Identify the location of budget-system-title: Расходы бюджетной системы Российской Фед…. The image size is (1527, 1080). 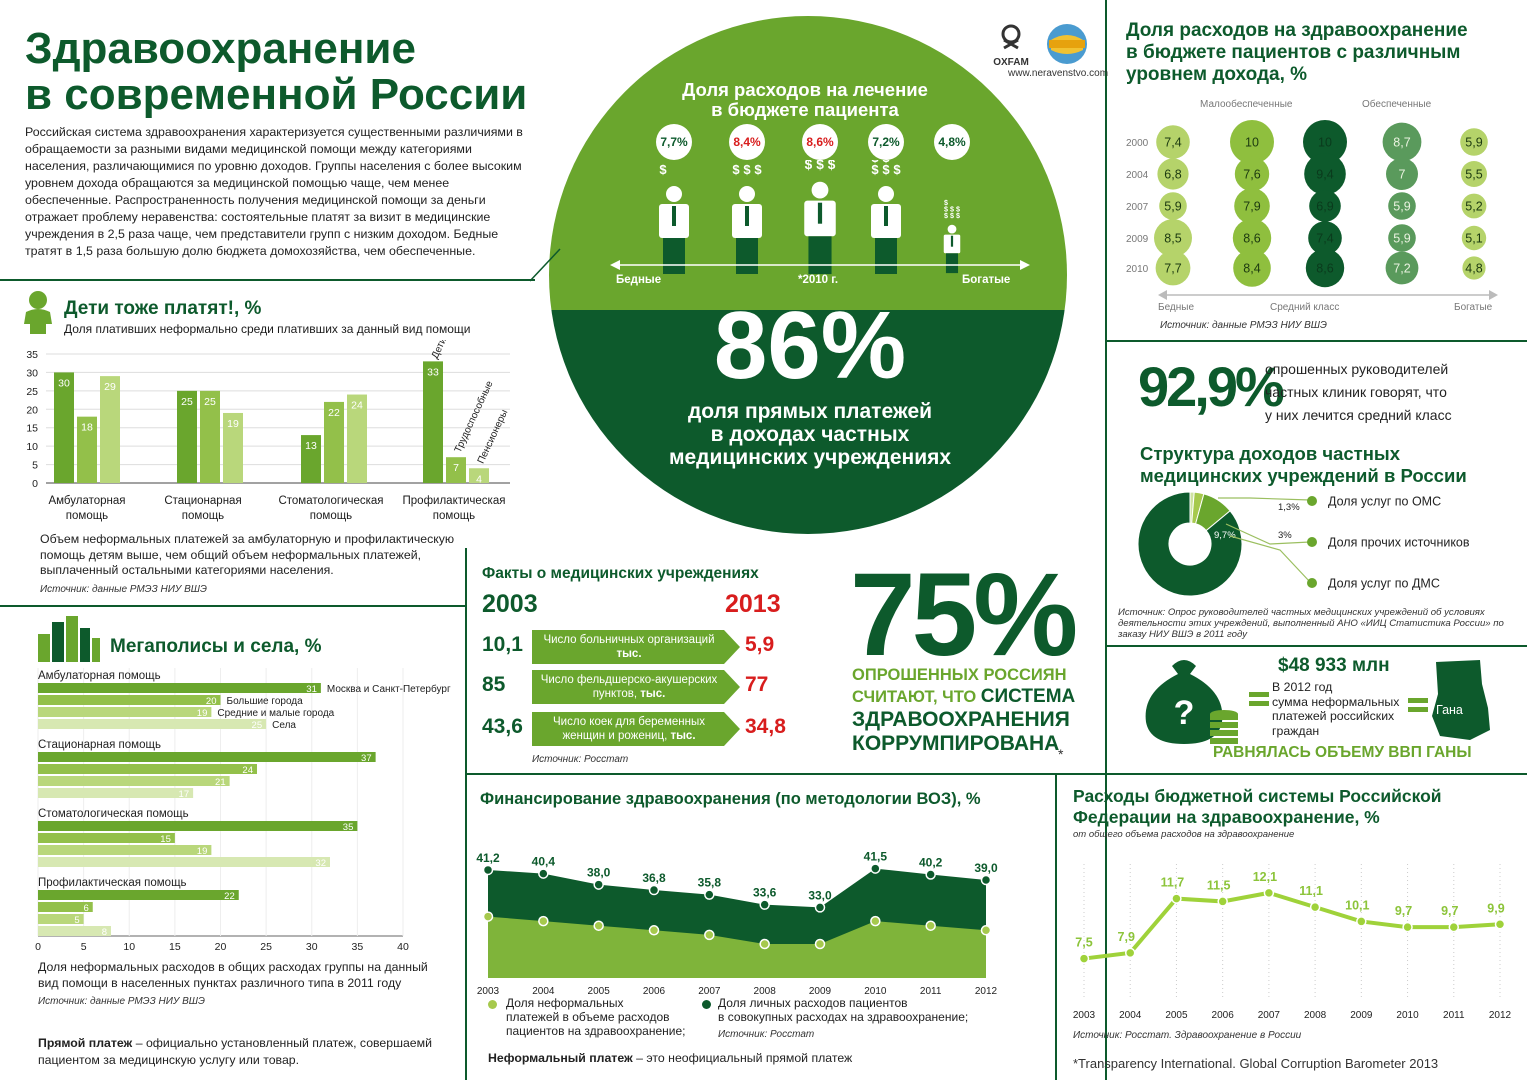
(1257, 806).